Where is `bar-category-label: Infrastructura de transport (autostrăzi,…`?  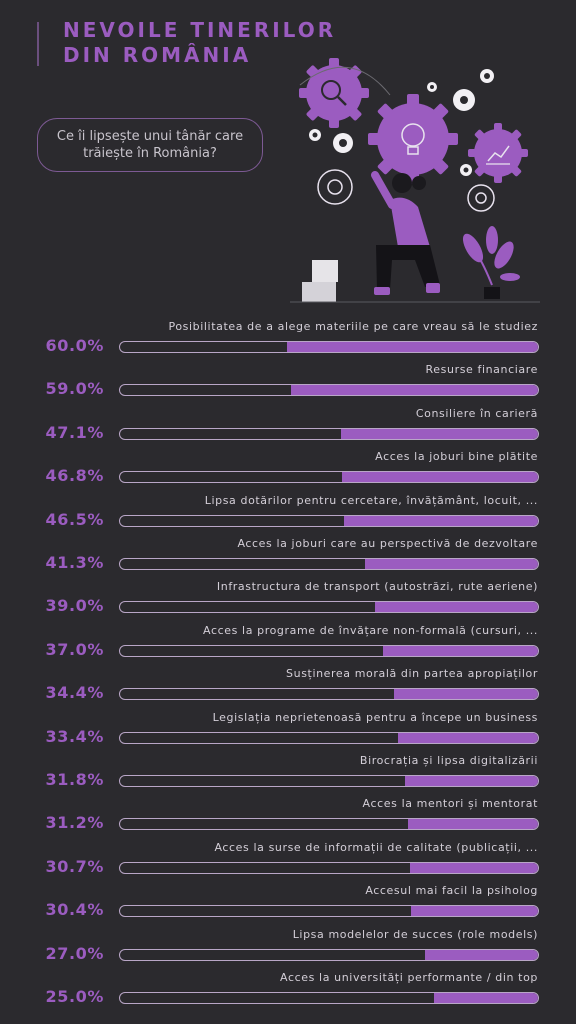 bar-category-label: Infrastructura de transport (autostrăzi,… is located at coordinates (377, 587).